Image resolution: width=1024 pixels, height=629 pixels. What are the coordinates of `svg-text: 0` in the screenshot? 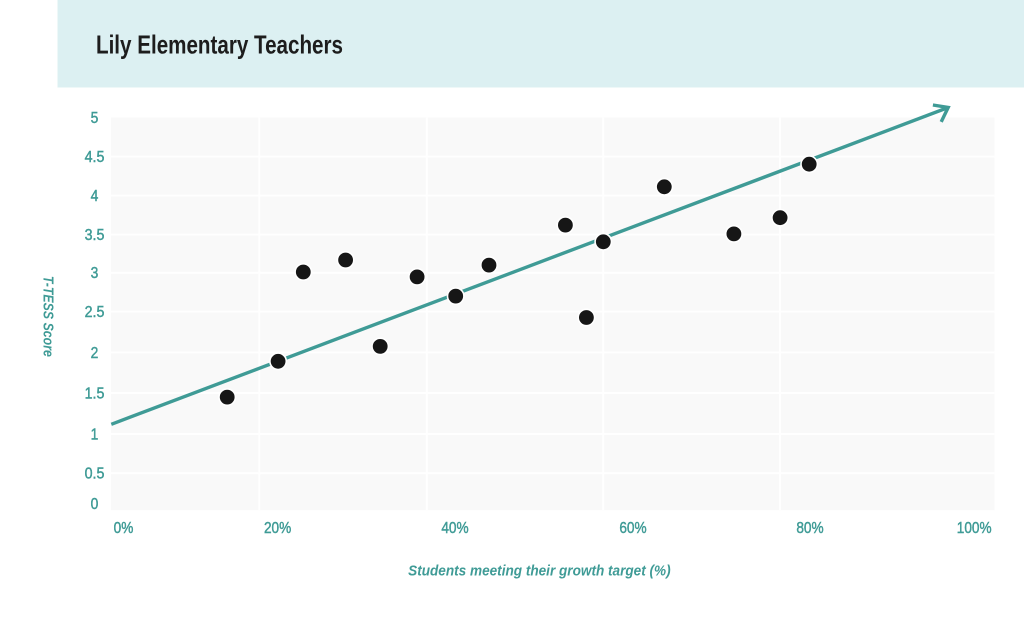 It's located at (95, 504).